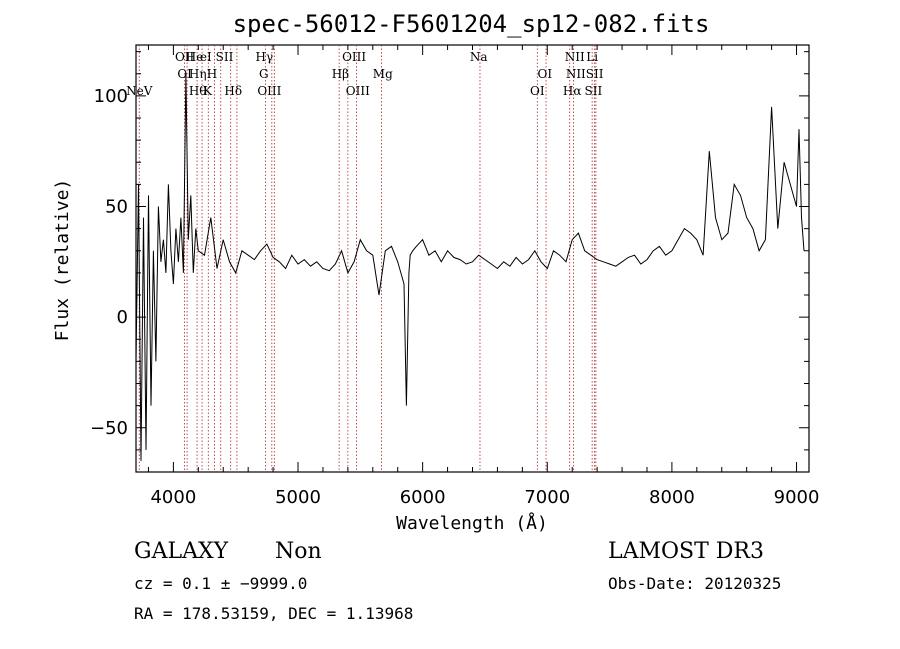  Describe the element at coordinates (181, 551) in the screenshot. I see `object-class: GALAXY` at that location.